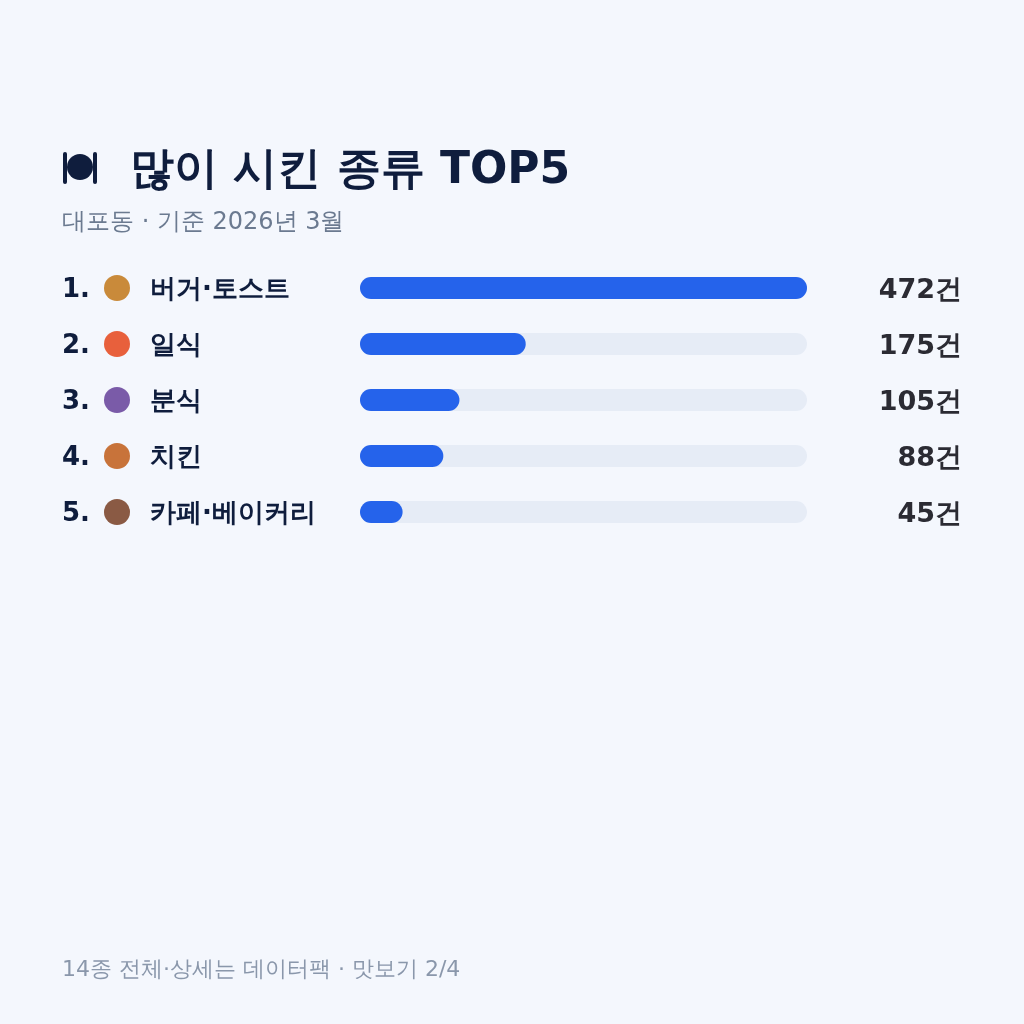  What do you see at coordinates (176, 288) in the screenshot?
I see `category-label: 1. 버거·토스트` at bounding box center [176, 288].